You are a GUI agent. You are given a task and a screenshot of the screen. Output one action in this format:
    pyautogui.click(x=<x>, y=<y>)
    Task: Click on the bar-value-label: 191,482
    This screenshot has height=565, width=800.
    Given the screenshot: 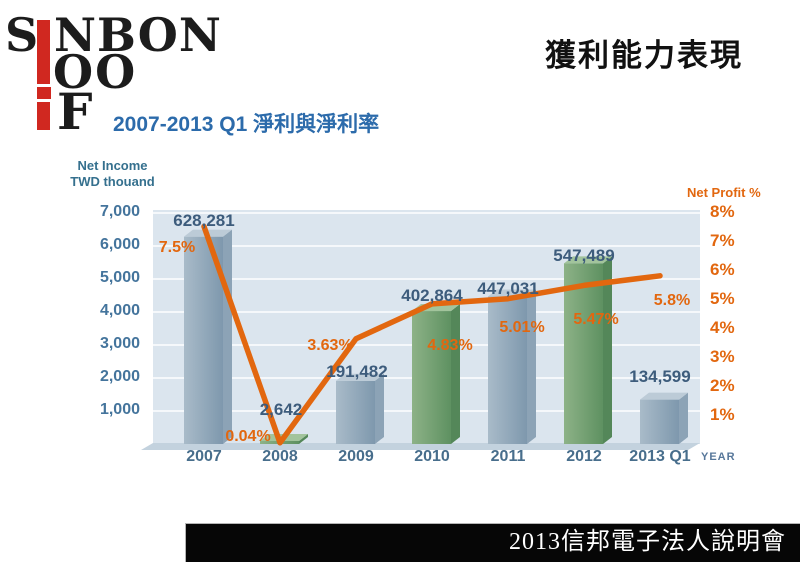 What is the action you would take?
    pyautogui.click(x=357, y=371)
    